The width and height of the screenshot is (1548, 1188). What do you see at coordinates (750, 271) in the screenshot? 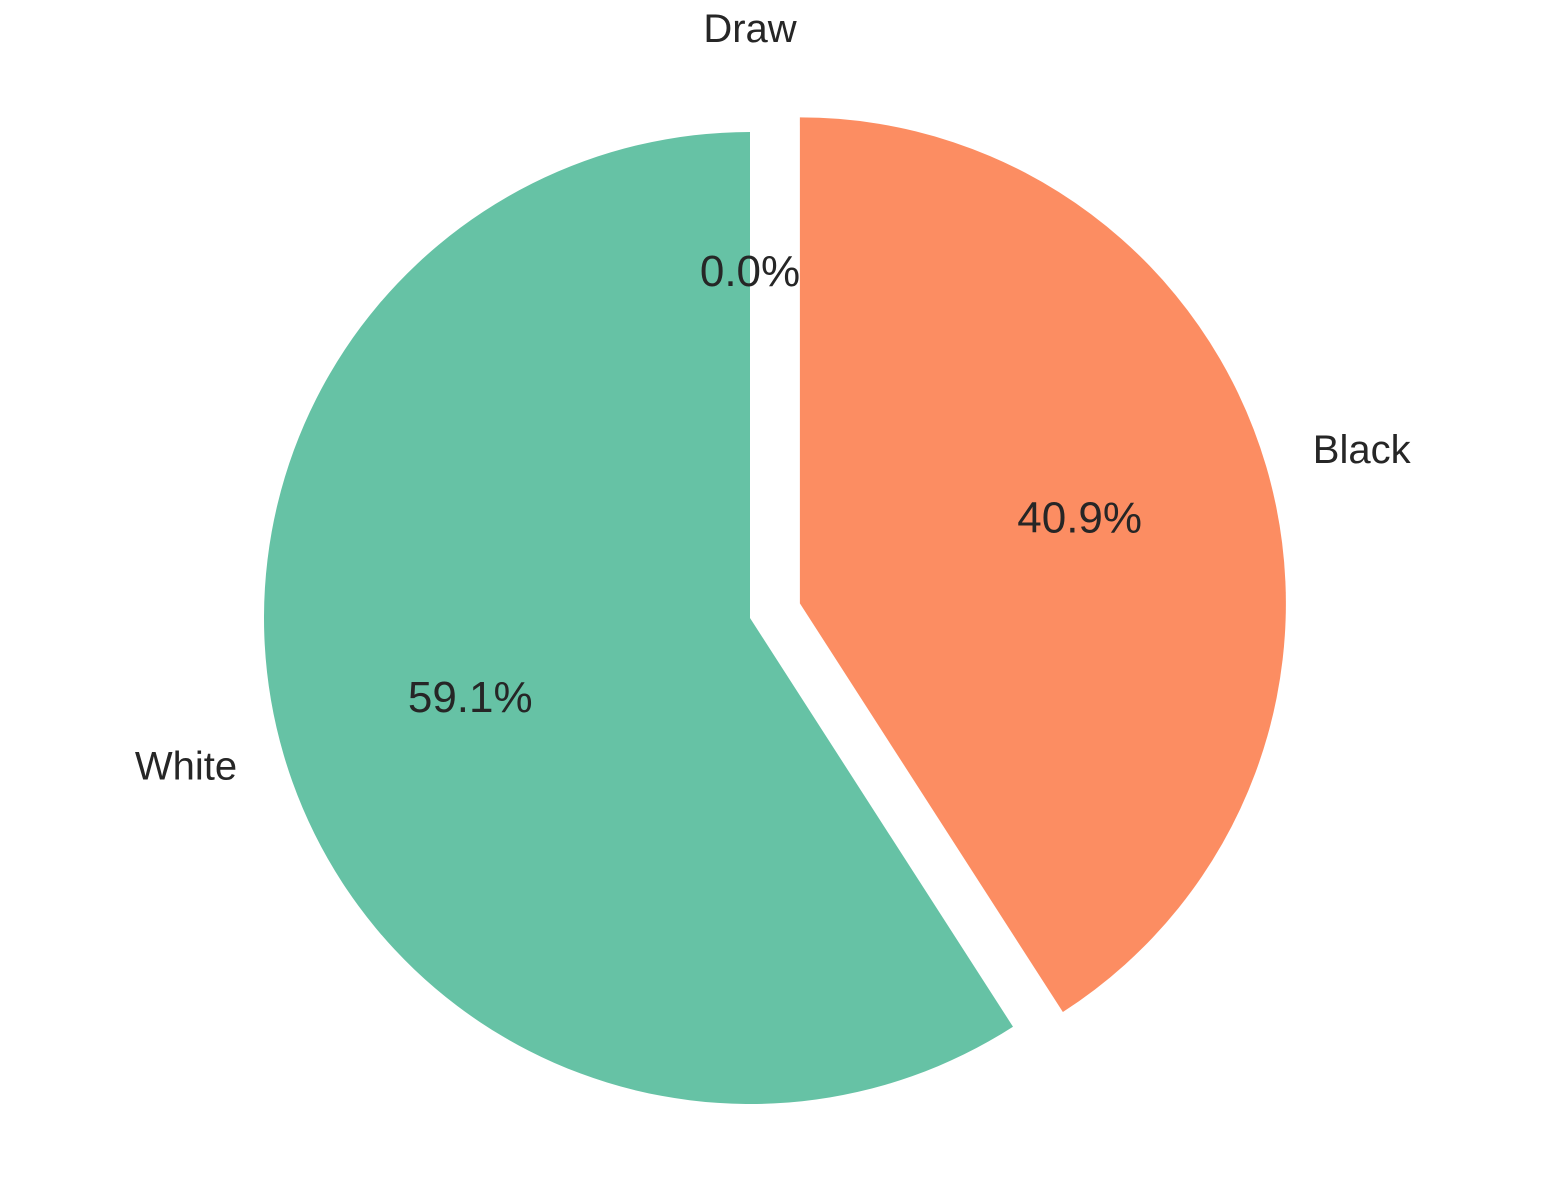
I see `slice-percent-draw: 0.0%` at bounding box center [750, 271].